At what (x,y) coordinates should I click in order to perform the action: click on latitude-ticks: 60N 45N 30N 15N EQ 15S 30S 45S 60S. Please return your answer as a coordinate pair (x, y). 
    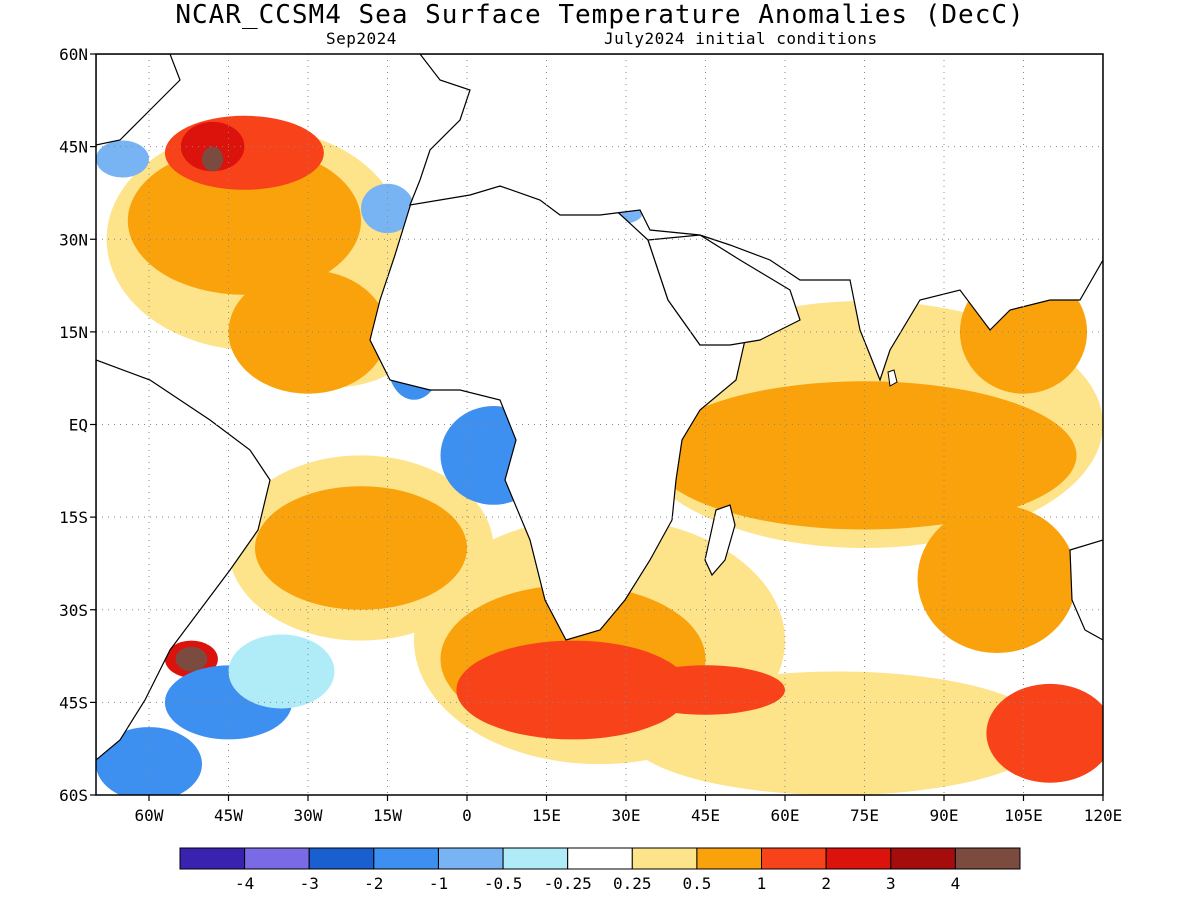
    Looking at the image, I should click on (77, 425).